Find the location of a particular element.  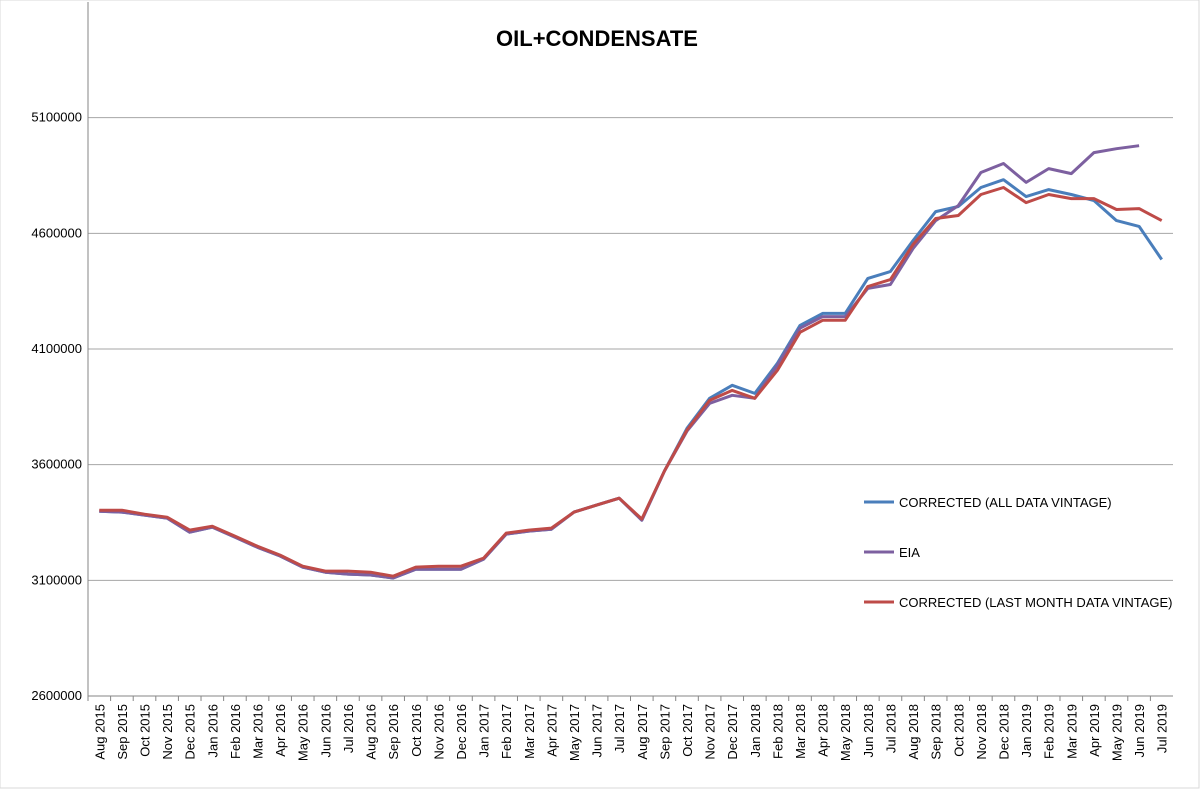

x-tick-label: Jun 2019 is located at coordinates (1139, 731).